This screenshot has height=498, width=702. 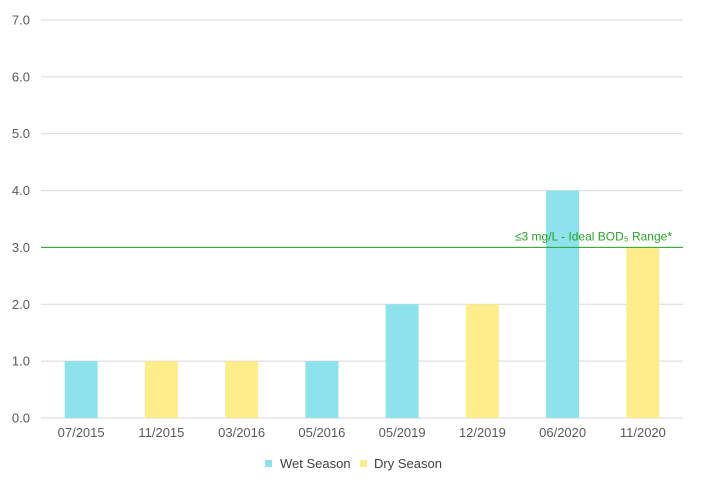 I want to click on bar-07-2015, so click(x=81, y=389).